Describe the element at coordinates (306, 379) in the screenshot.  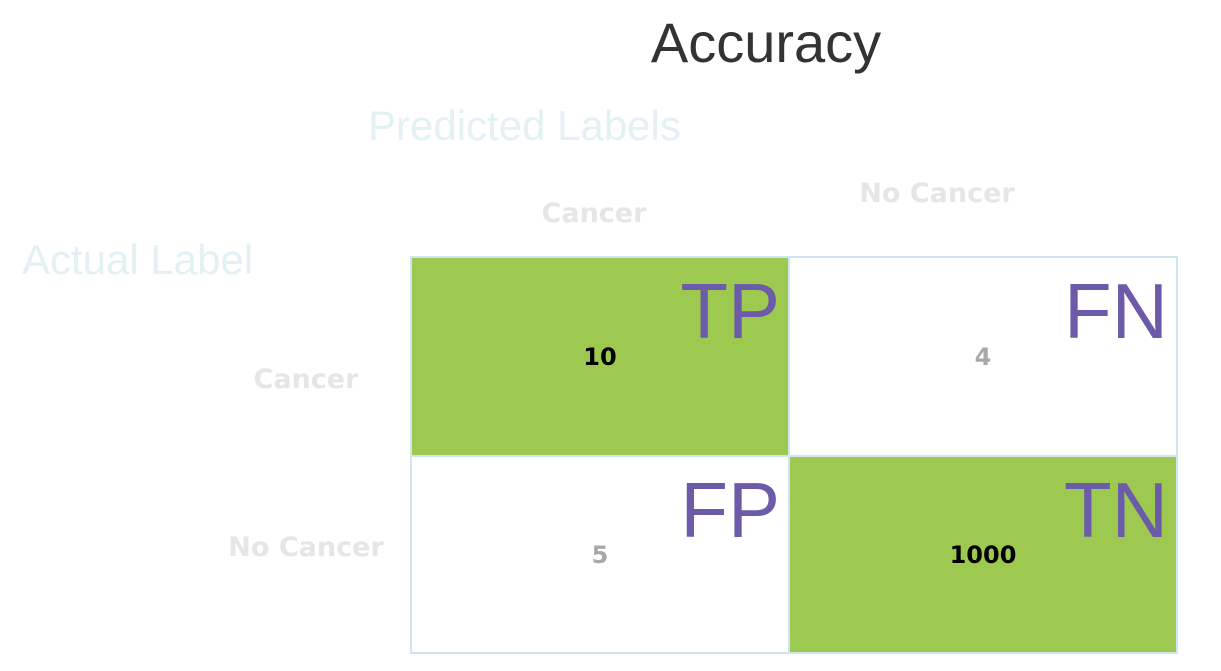
I see `row-header-cancer: Cancer` at that location.